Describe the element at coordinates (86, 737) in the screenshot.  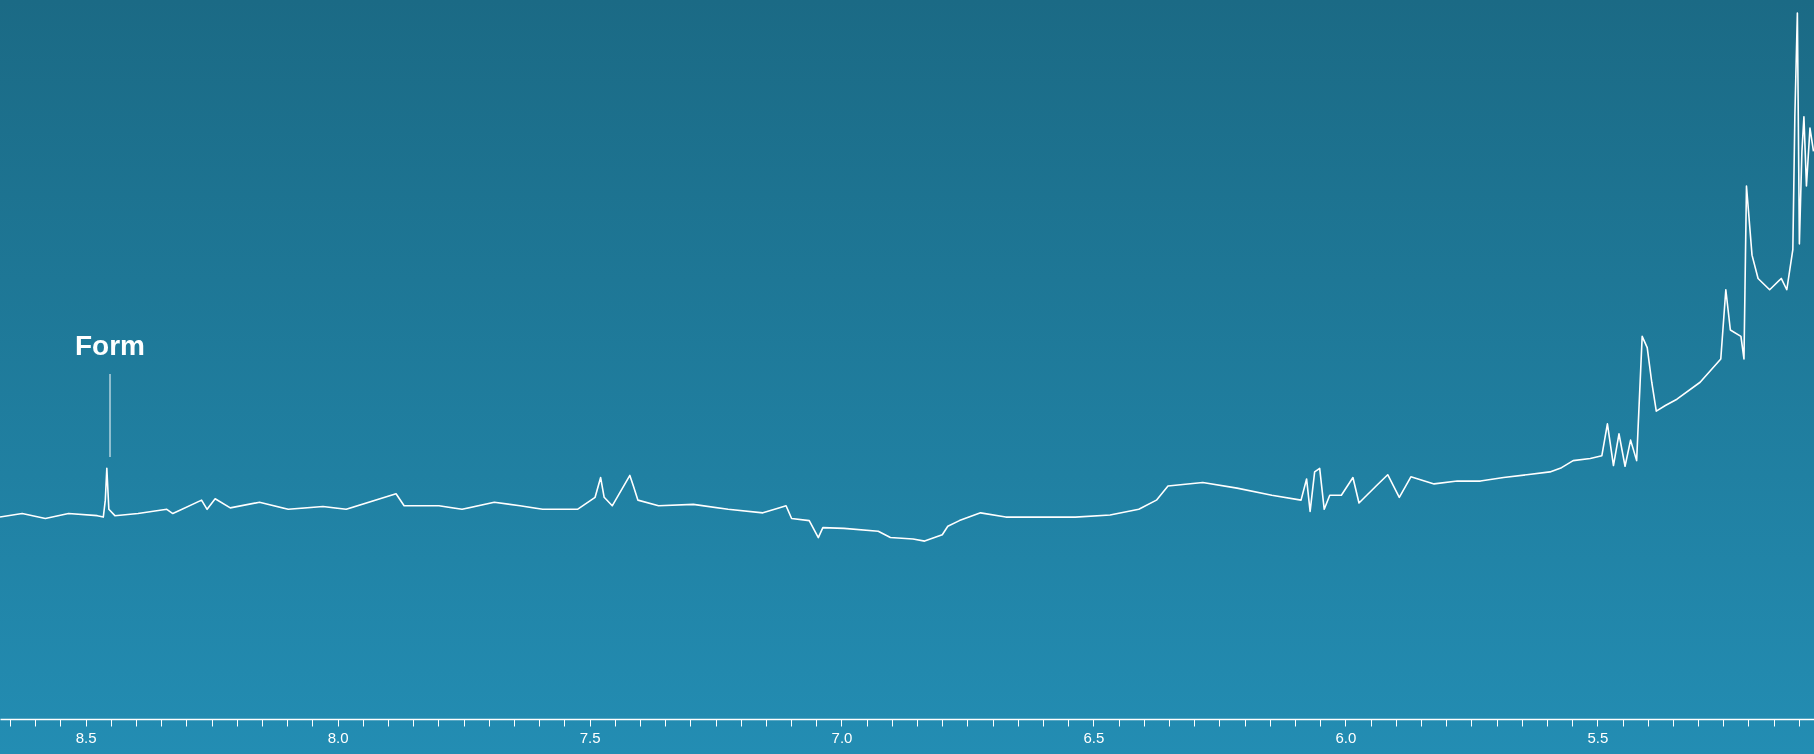
I see `x-tick-label: 8.5` at that location.